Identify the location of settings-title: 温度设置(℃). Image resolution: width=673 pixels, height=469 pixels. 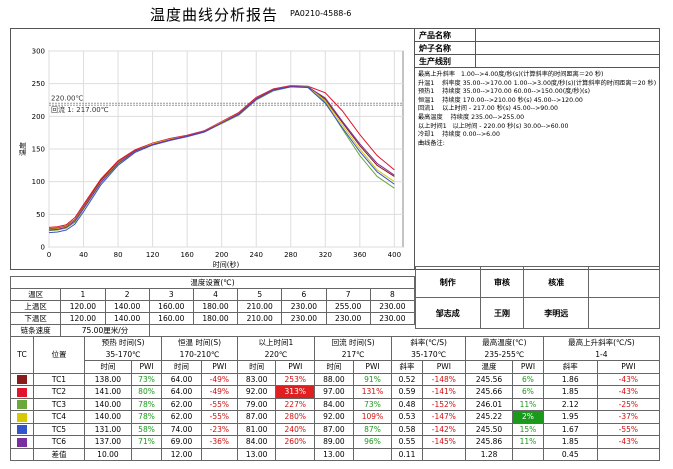
(212, 282).